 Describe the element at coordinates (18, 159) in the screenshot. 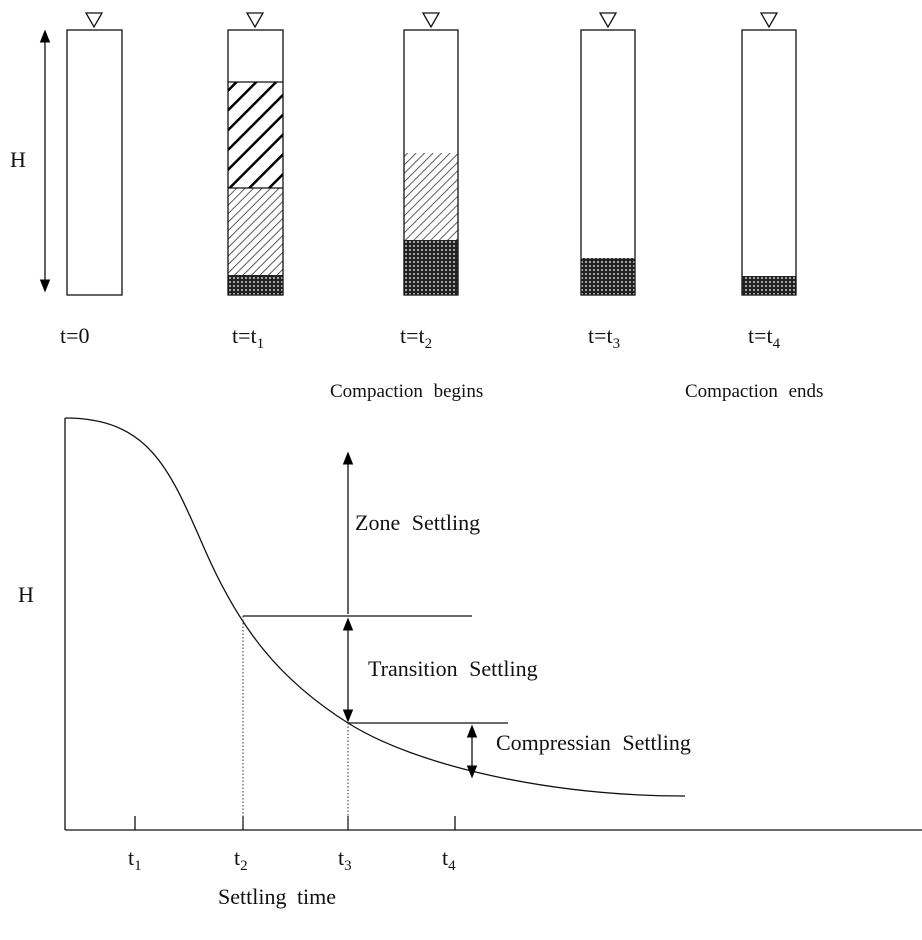

I see `height-label: H` at that location.